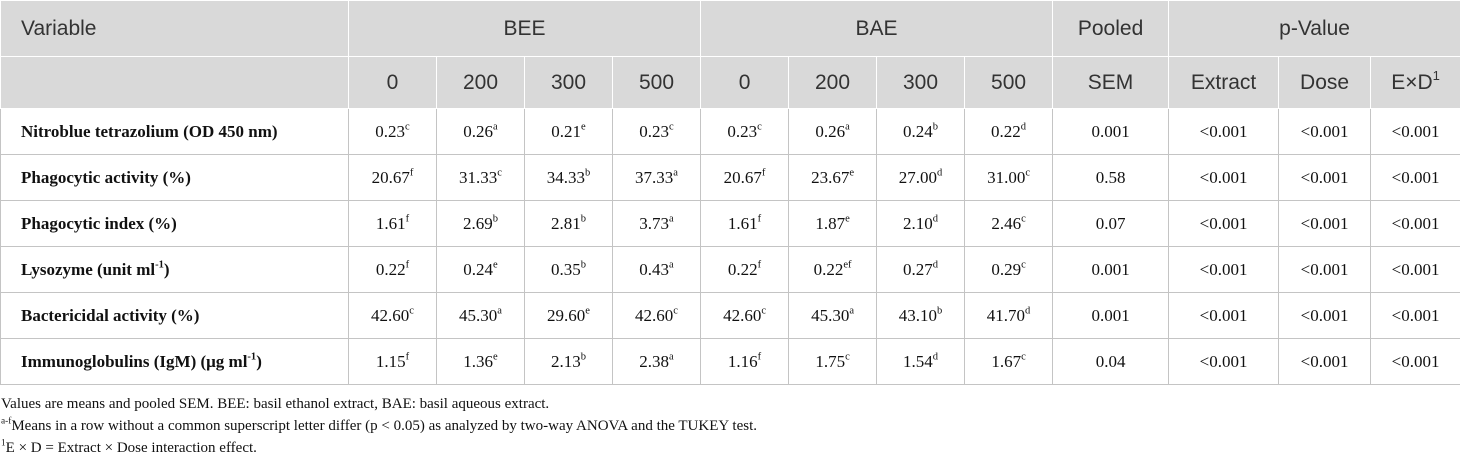 The image size is (1460, 471). Describe the element at coordinates (3, 443) in the screenshot. I see `superscript: 1` at that location.